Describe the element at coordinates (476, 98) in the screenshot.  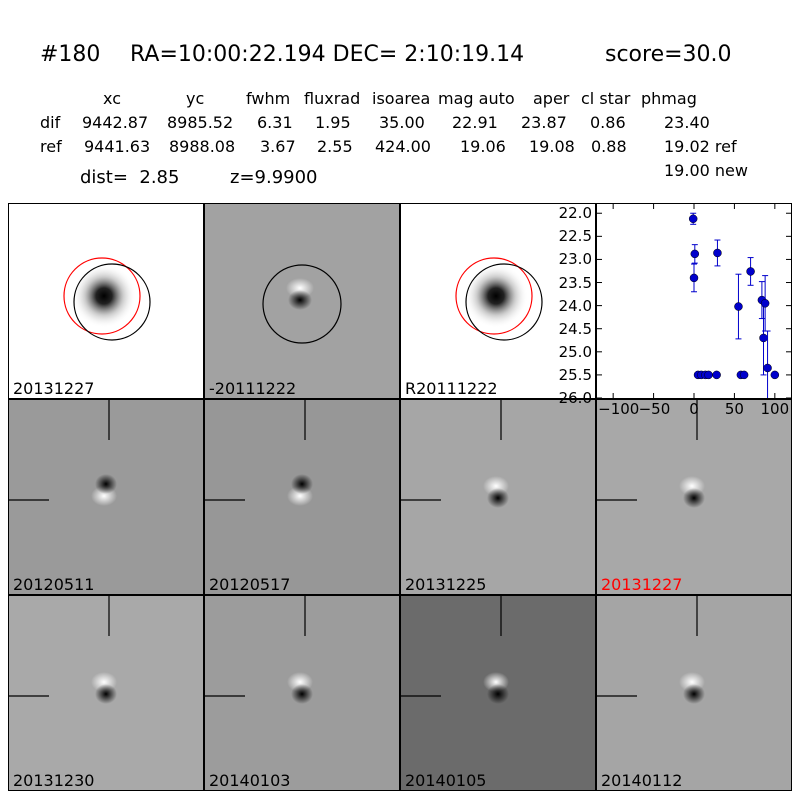
I see `col-mag-auto: mag auto` at that location.